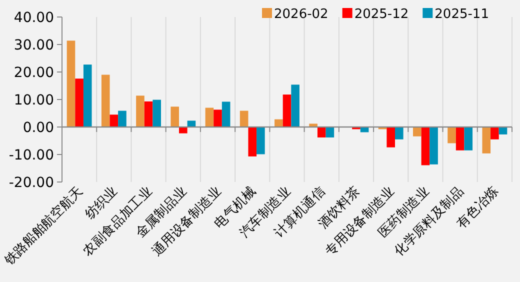 The width and height of the screenshot is (520, 282). Describe the element at coordinates (34, 73) in the screenshot. I see `y-tick-label: 20.00` at that location.